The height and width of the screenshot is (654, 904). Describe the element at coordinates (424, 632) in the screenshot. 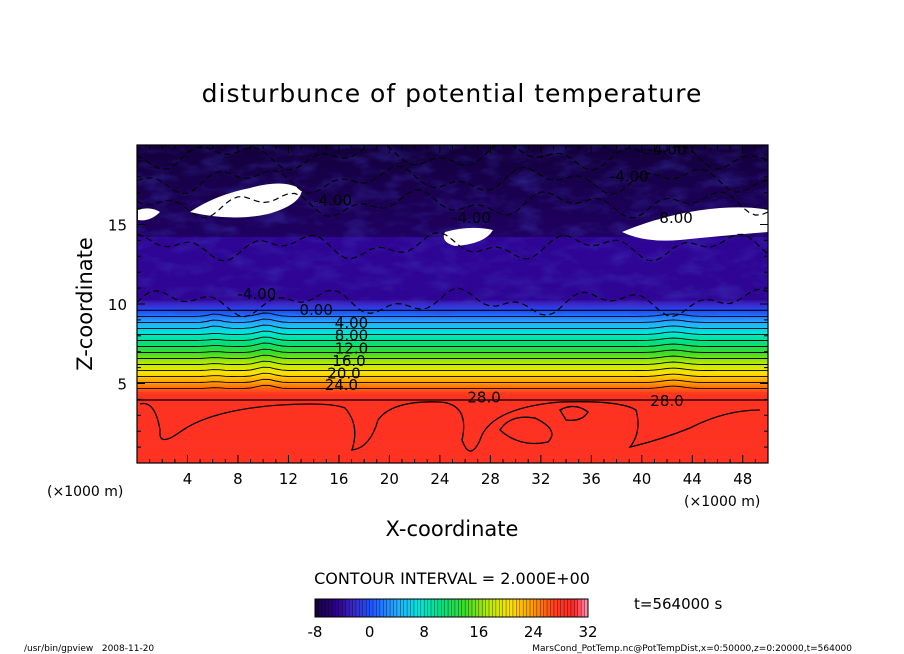

I see `colorbar-tick-label: 8` at that location.